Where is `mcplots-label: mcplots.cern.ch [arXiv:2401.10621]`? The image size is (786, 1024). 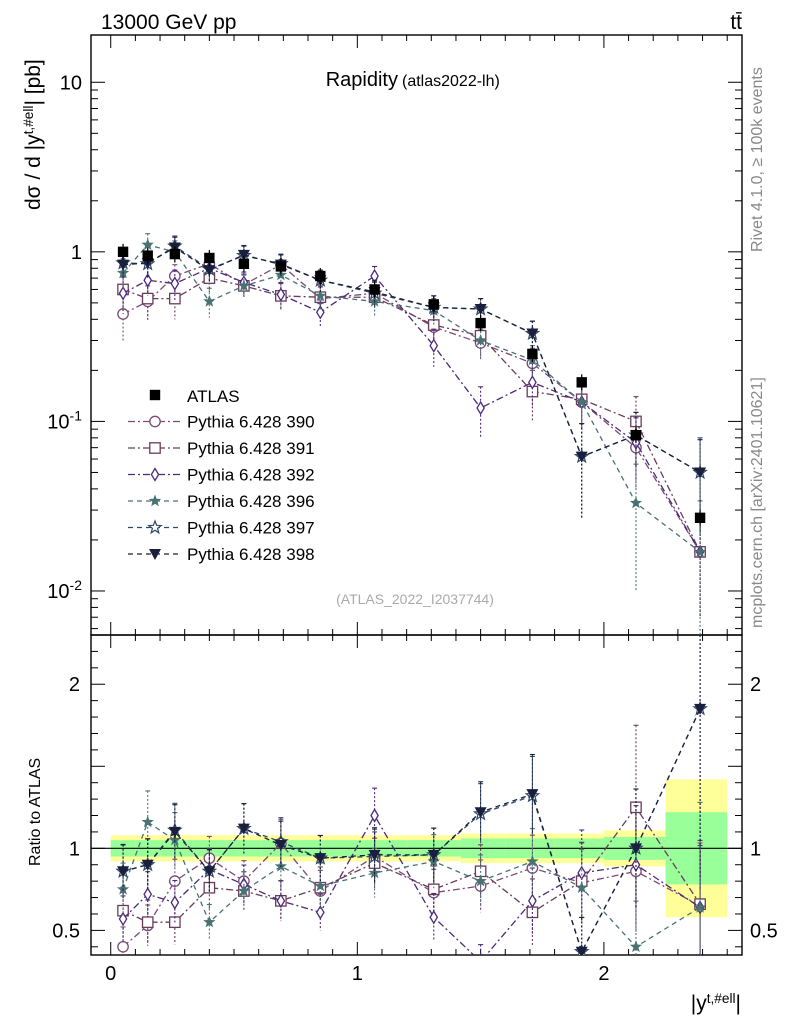
mcplots-label: mcplots.cern.ch [arXiv:2401.10621] is located at coordinates (757, 502).